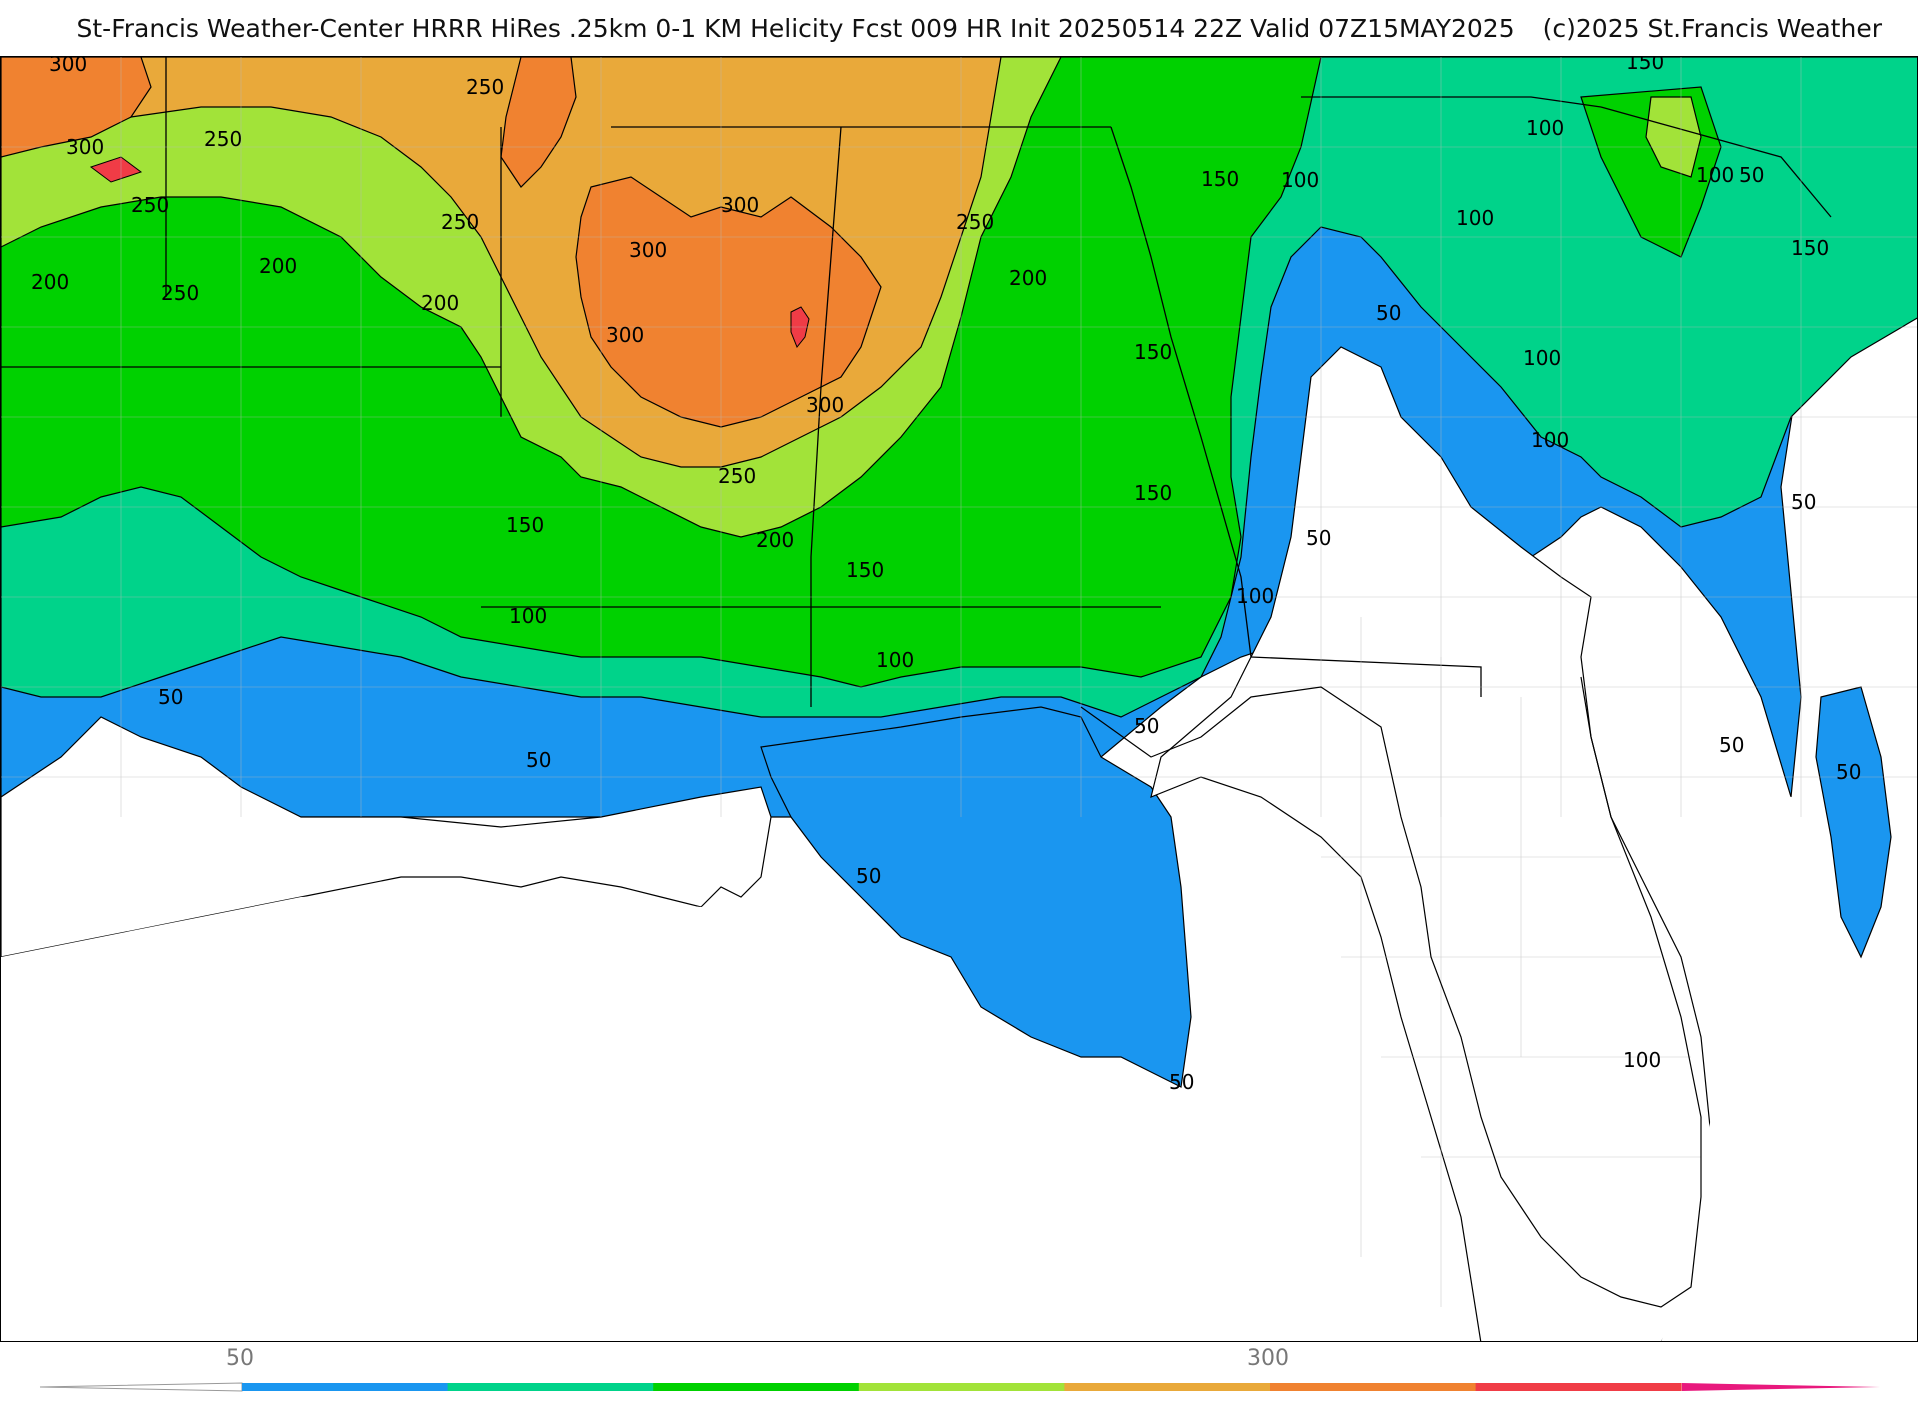  Describe the element at coordinates (1781, 1387) in the screenshot. I see `colorbar-high-arrow` at that location.